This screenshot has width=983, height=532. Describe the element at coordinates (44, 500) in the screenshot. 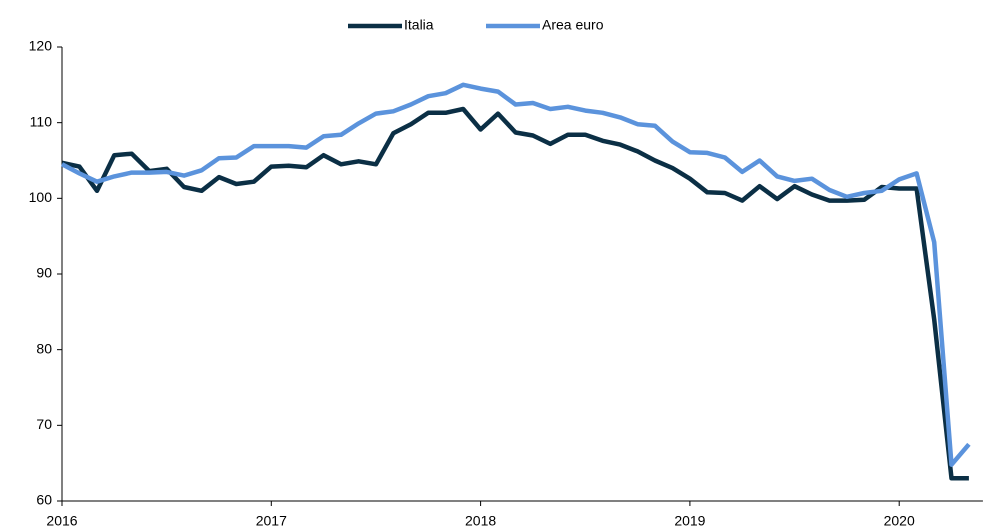

I see `y-tick-label: 60` at that location.